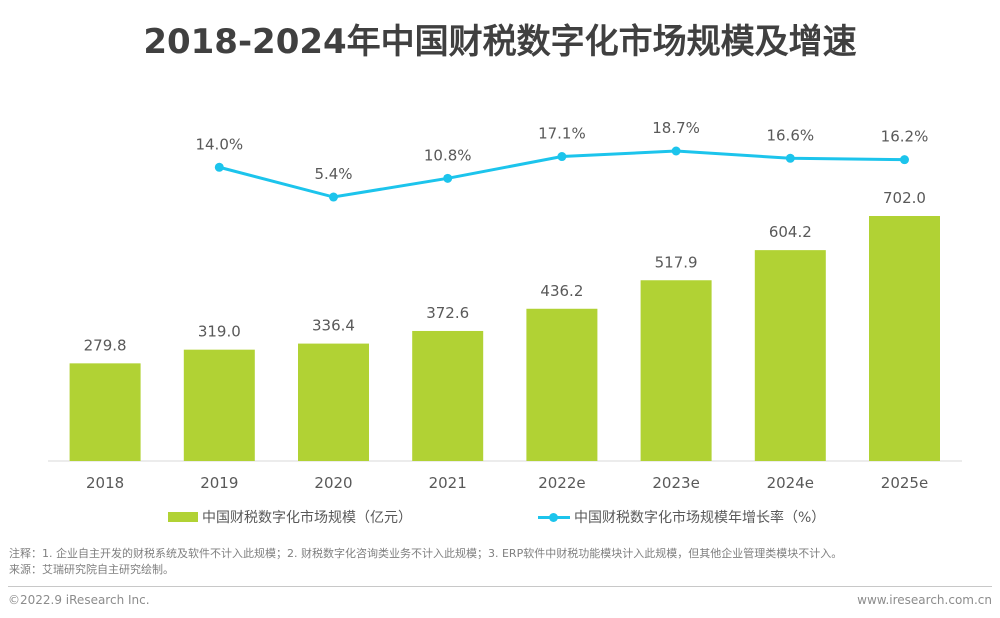 This screenshot has width=1000, height=618. I want to click on bar-2022e, so click(562, 384).